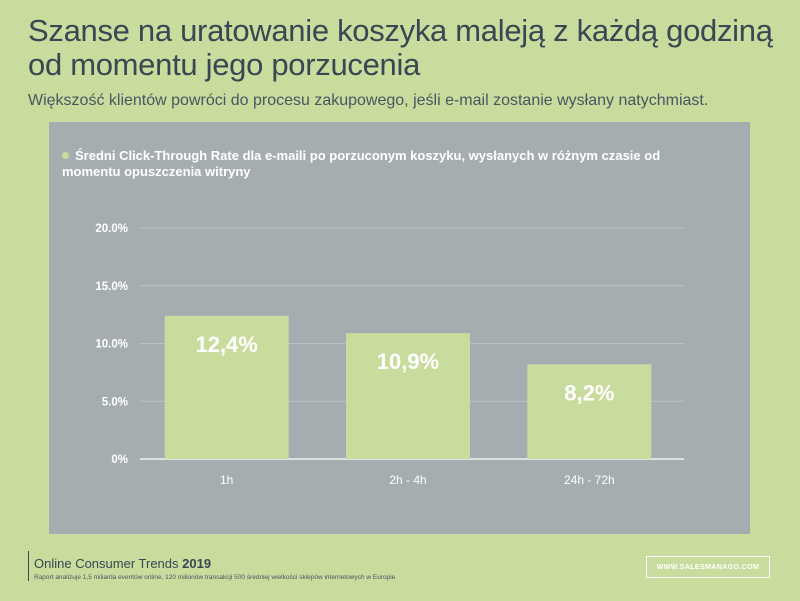  I want to click on bar-value-label: 12,4%, so click(226, 344).